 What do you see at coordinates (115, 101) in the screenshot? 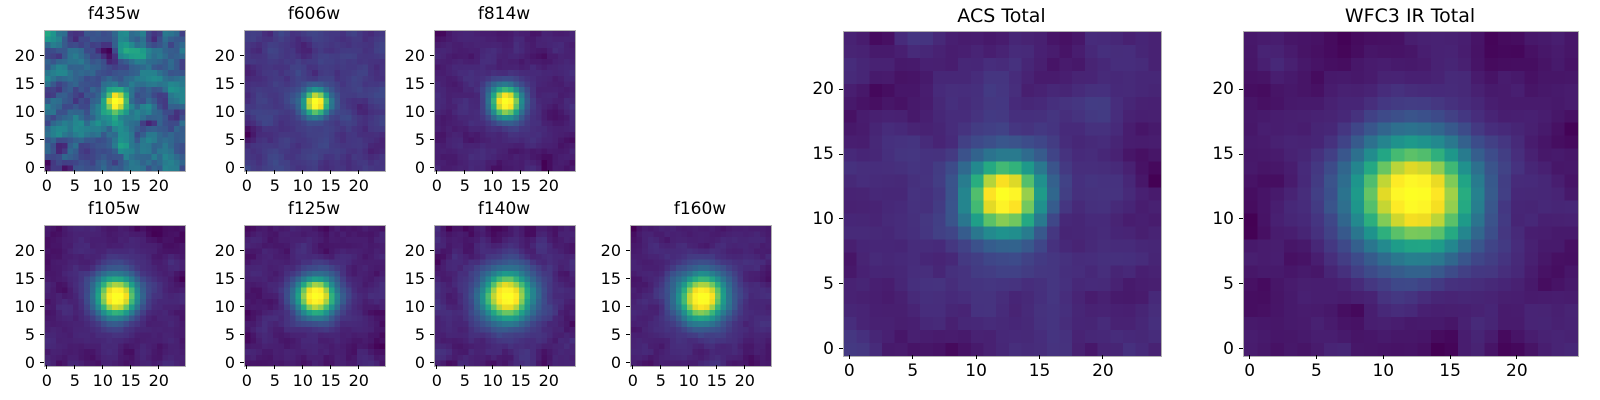
I see `plot-area-f435w` at bounding box center [115, 101].